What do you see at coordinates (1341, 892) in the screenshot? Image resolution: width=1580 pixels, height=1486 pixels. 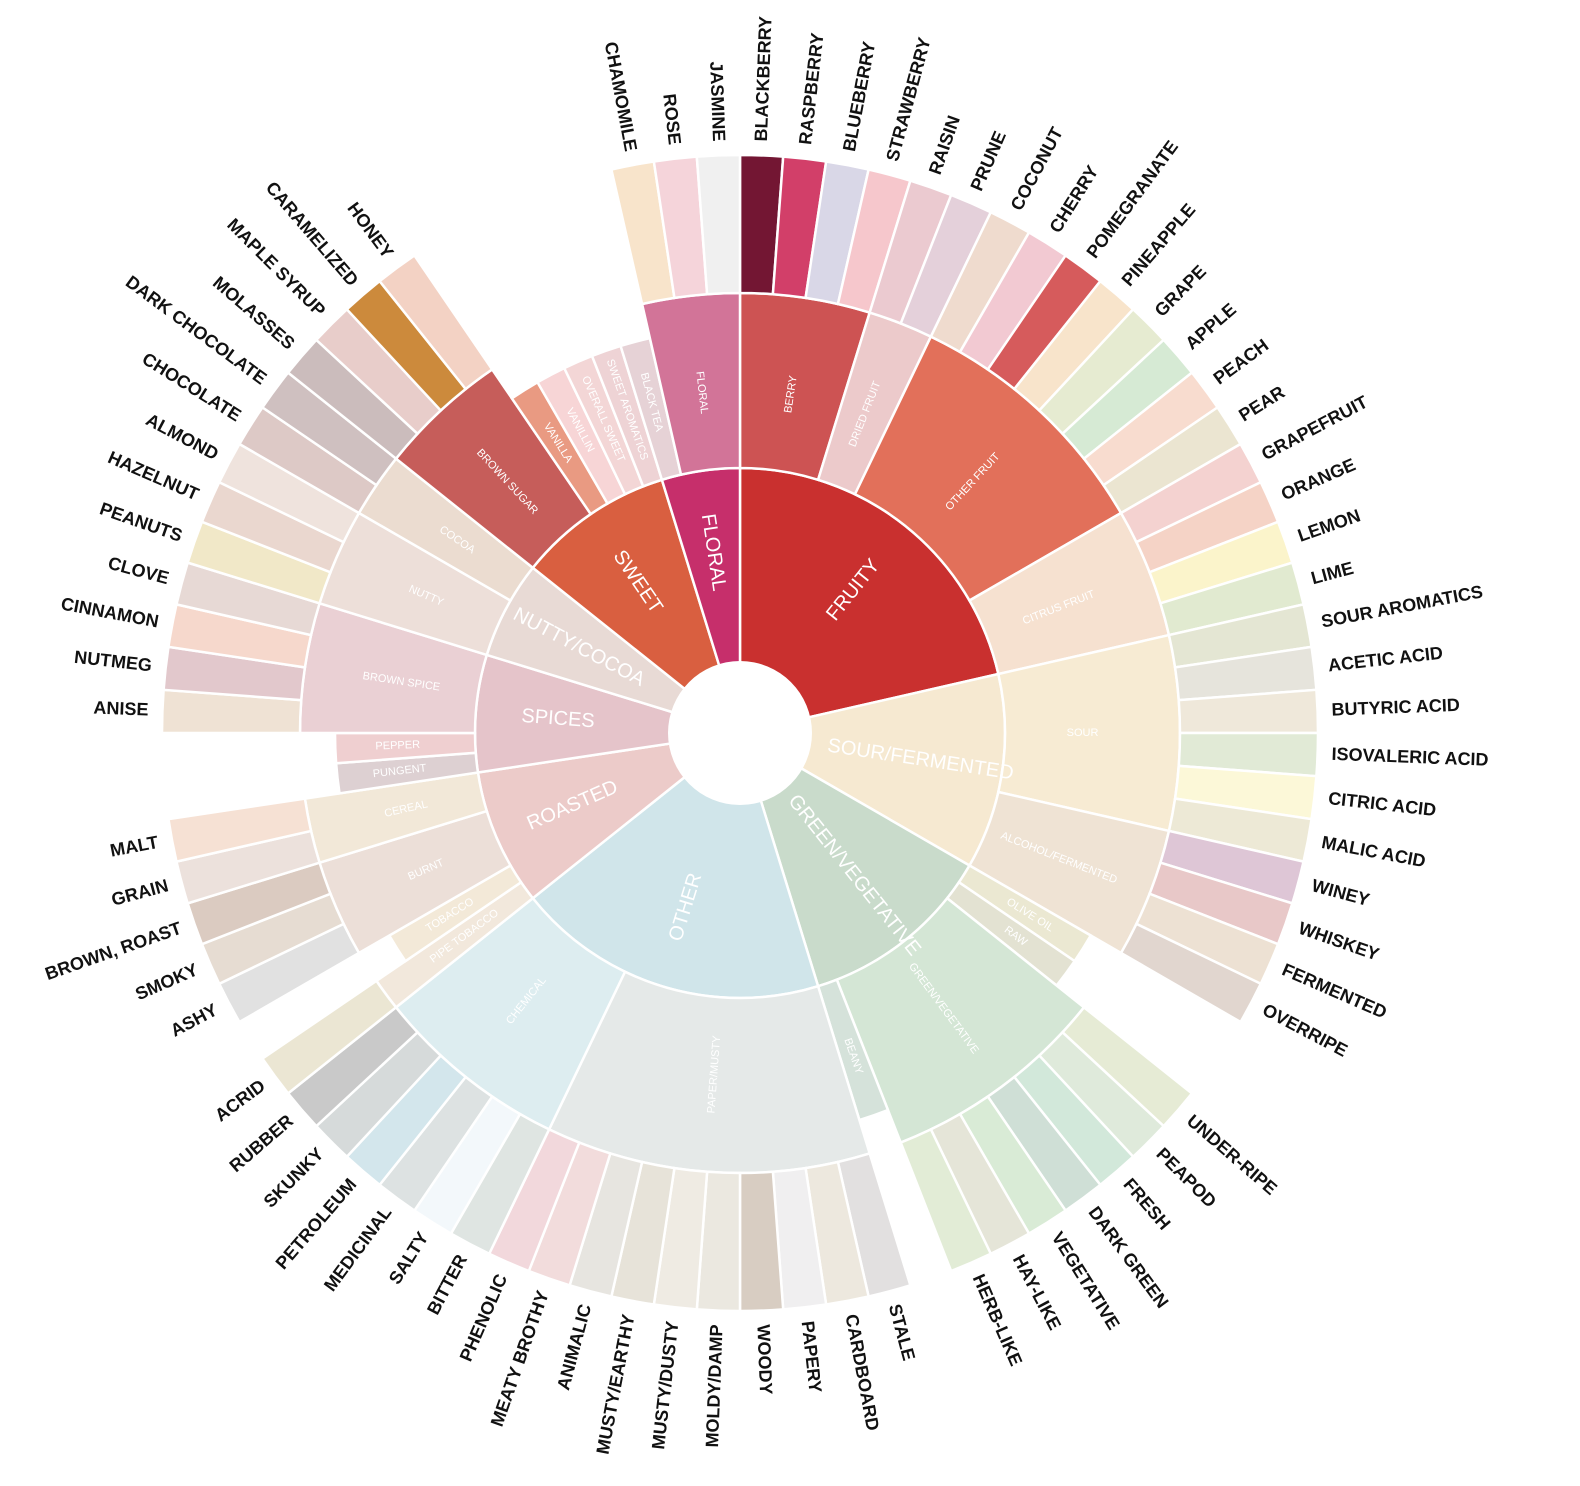 I see `flavor-label: WINEY` at bounding box center [1341, 892].